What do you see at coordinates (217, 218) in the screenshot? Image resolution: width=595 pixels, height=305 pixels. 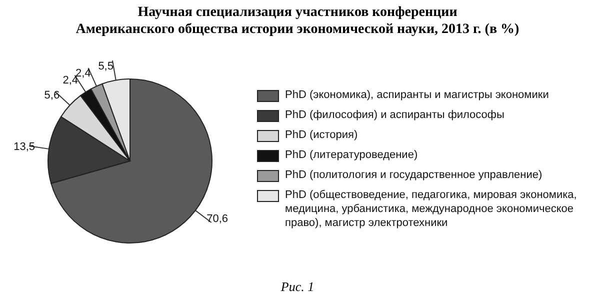 I see `data-label: 70,6` at bounding box center [217, 218].